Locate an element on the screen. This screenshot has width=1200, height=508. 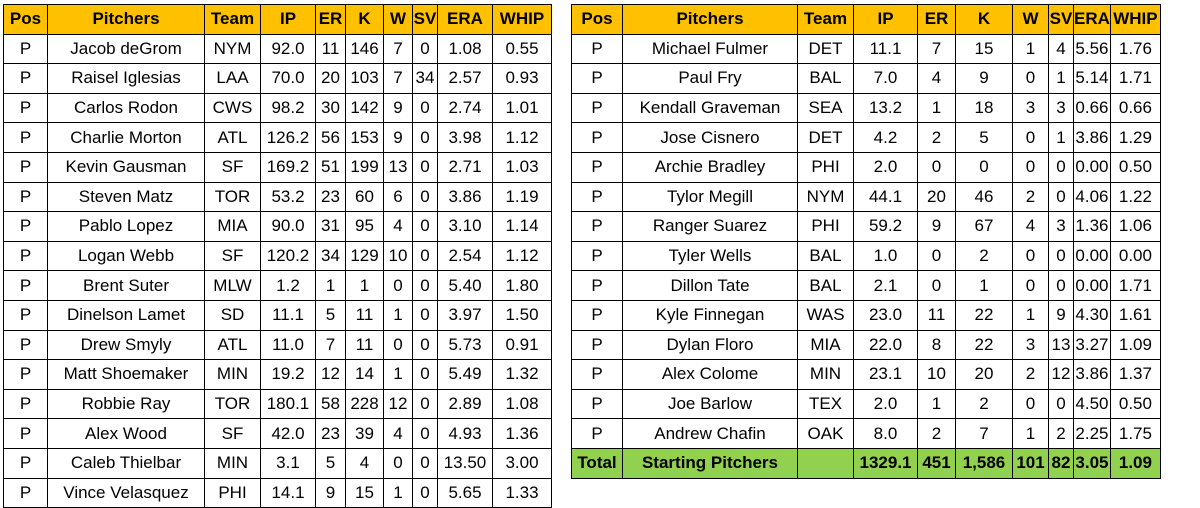
cell-name: Alex Wood is located at coordinates (126, 433).